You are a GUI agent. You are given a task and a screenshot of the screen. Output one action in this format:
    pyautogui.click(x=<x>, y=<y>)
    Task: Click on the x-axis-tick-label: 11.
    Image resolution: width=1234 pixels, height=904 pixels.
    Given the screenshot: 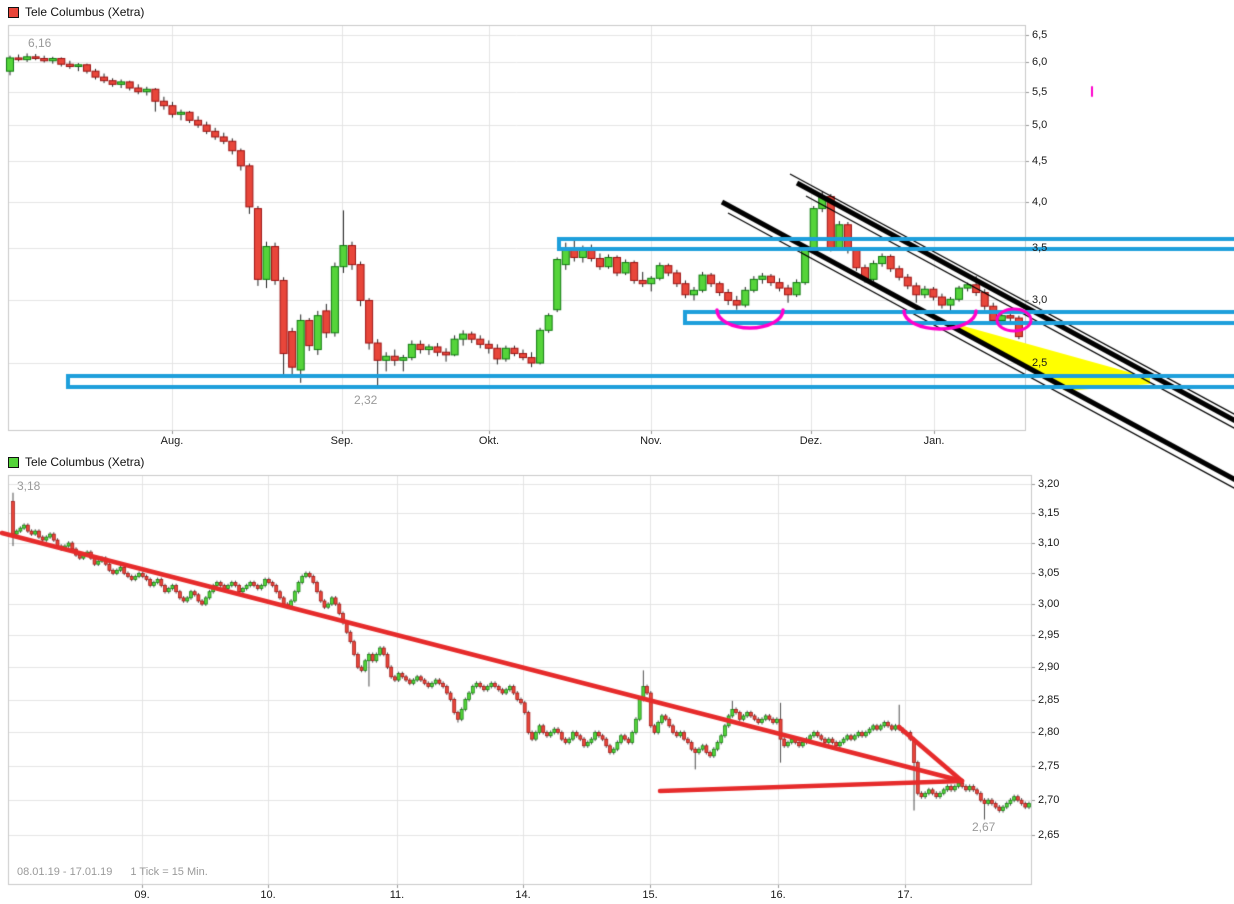 What is the action you would take?
    pyautogui.click(x=397, y=895)
    